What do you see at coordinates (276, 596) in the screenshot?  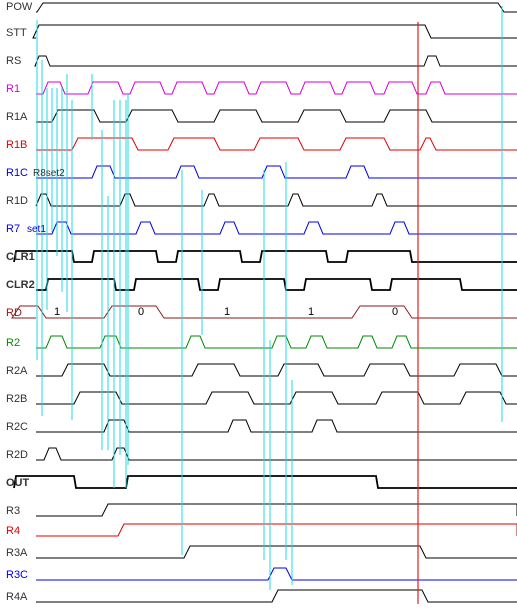 I see `waveform-r4a` at bounding box center [276, 596].